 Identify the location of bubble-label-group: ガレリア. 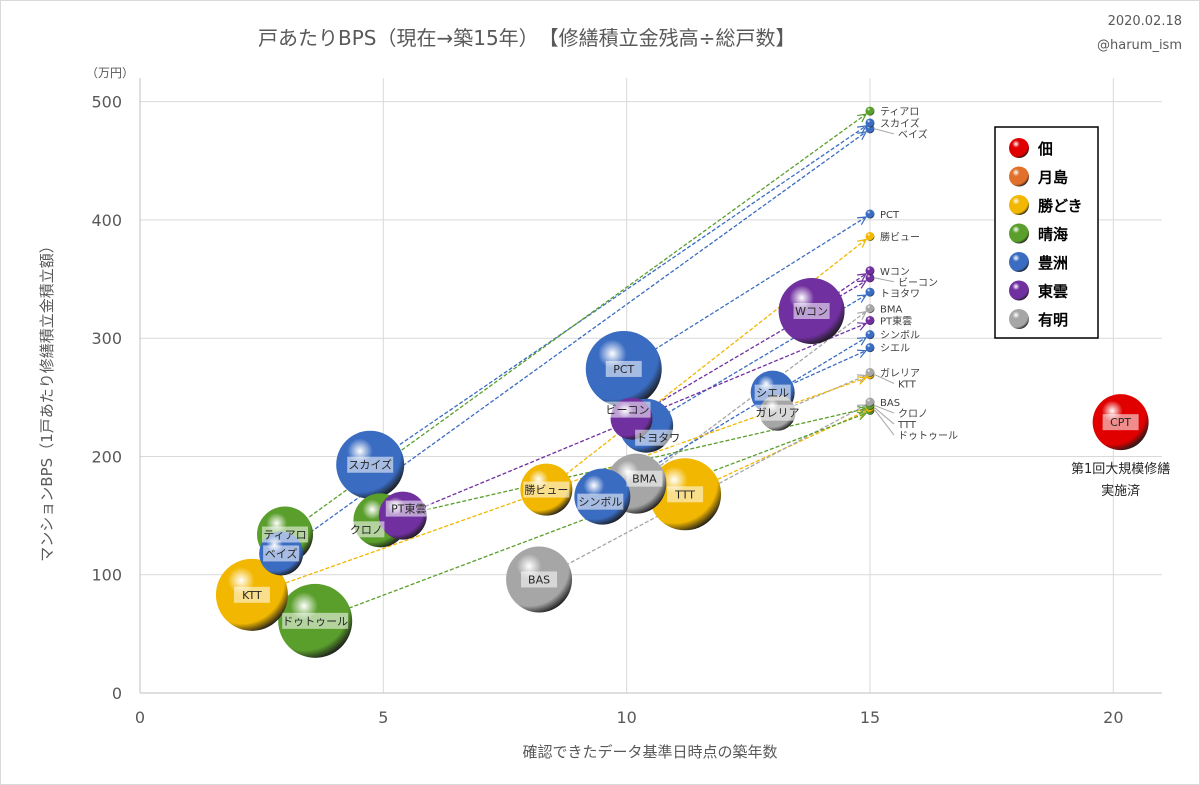
(777, 412).